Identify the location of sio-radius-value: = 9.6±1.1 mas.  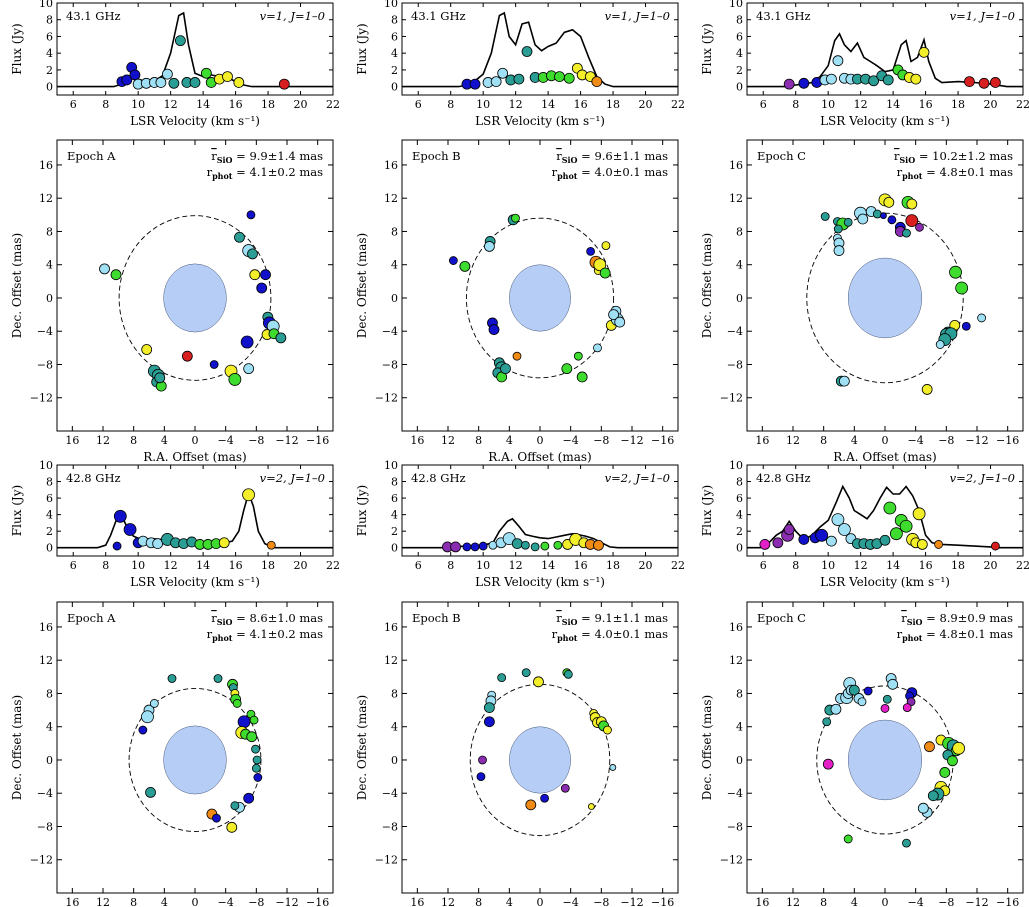
(623, 156).